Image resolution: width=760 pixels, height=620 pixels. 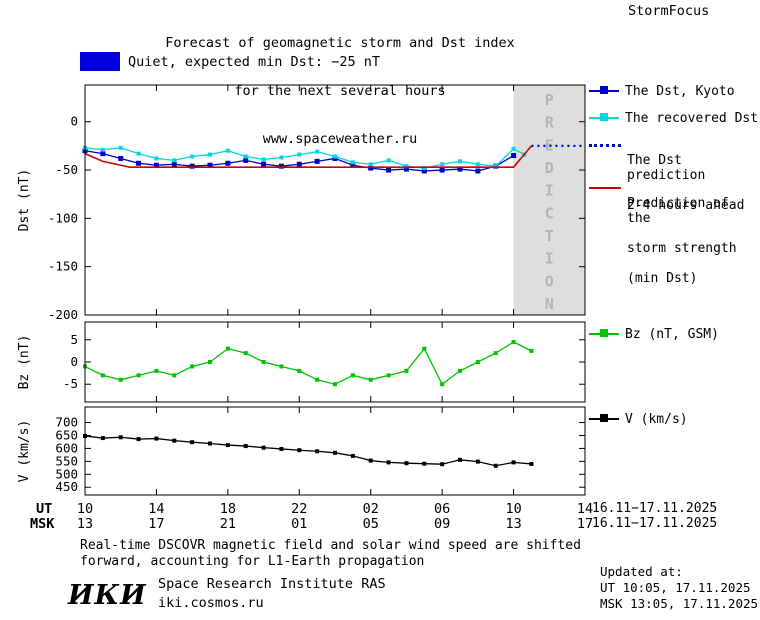 I want to click on legend-bz-label: Bz (nT, GSM), so click(x=672, y=334).